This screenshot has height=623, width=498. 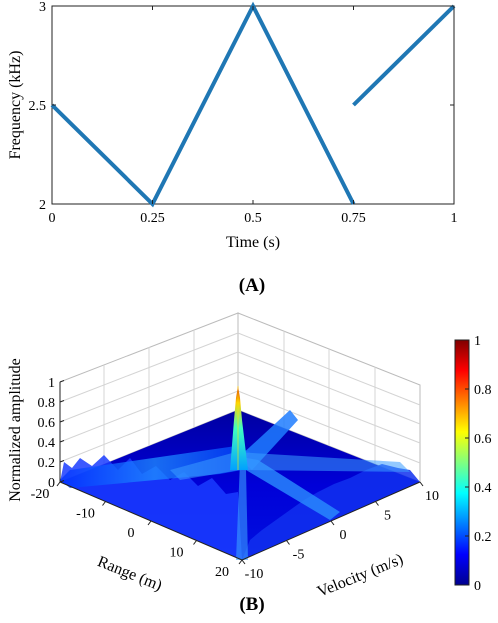 I want to click on velocity-tick-label: 10, so click(x=432, y=496).